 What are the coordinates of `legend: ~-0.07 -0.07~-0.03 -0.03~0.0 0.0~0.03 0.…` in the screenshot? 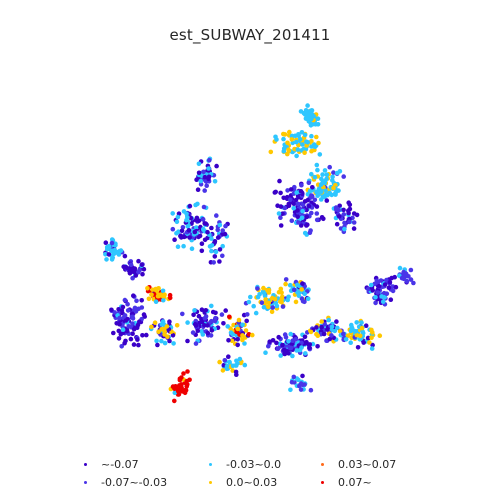 It's located at (258, 476).